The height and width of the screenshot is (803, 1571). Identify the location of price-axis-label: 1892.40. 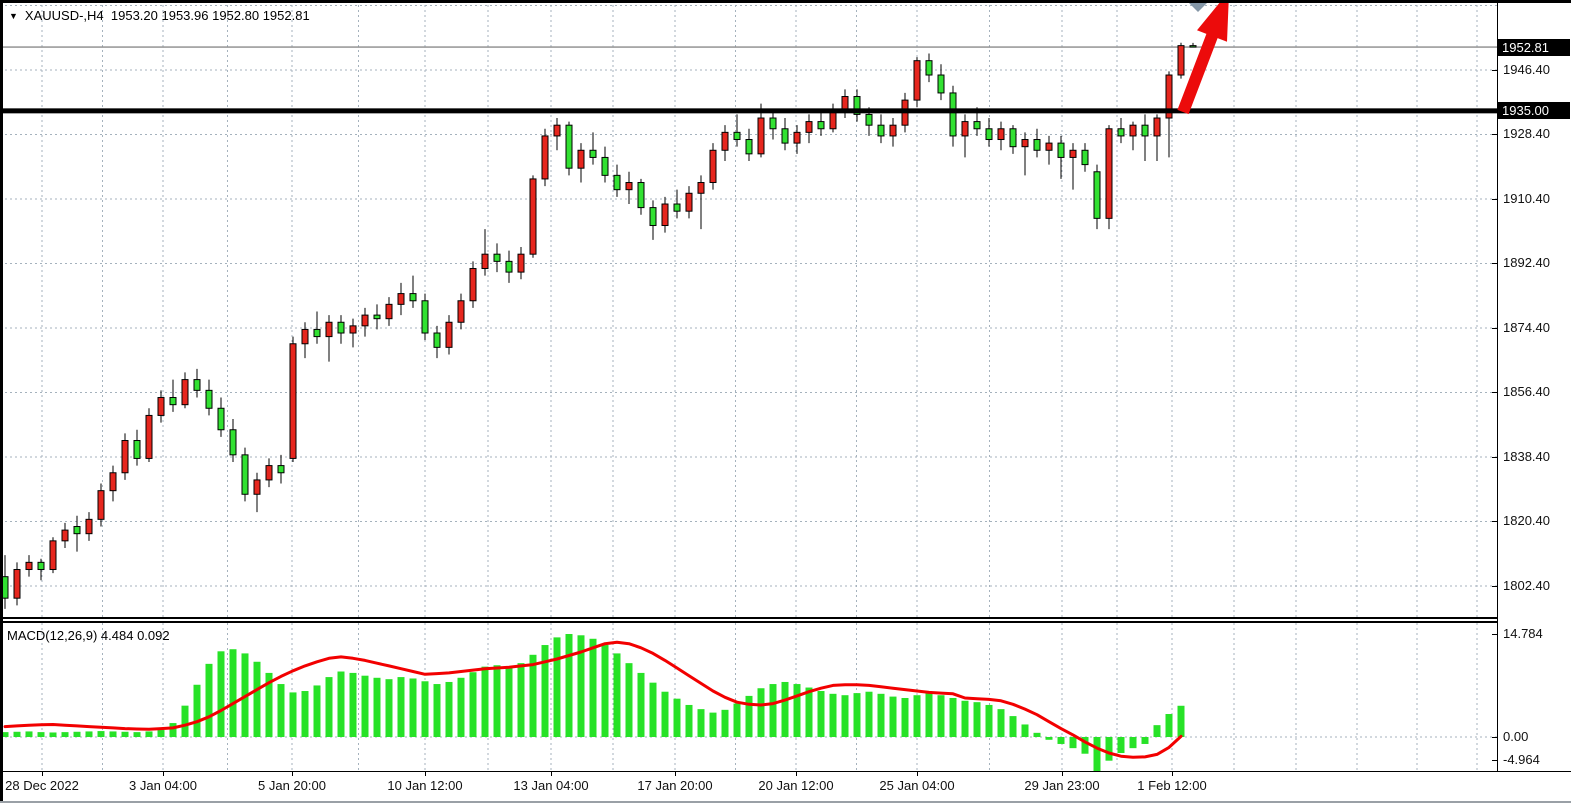
(1526, 263).